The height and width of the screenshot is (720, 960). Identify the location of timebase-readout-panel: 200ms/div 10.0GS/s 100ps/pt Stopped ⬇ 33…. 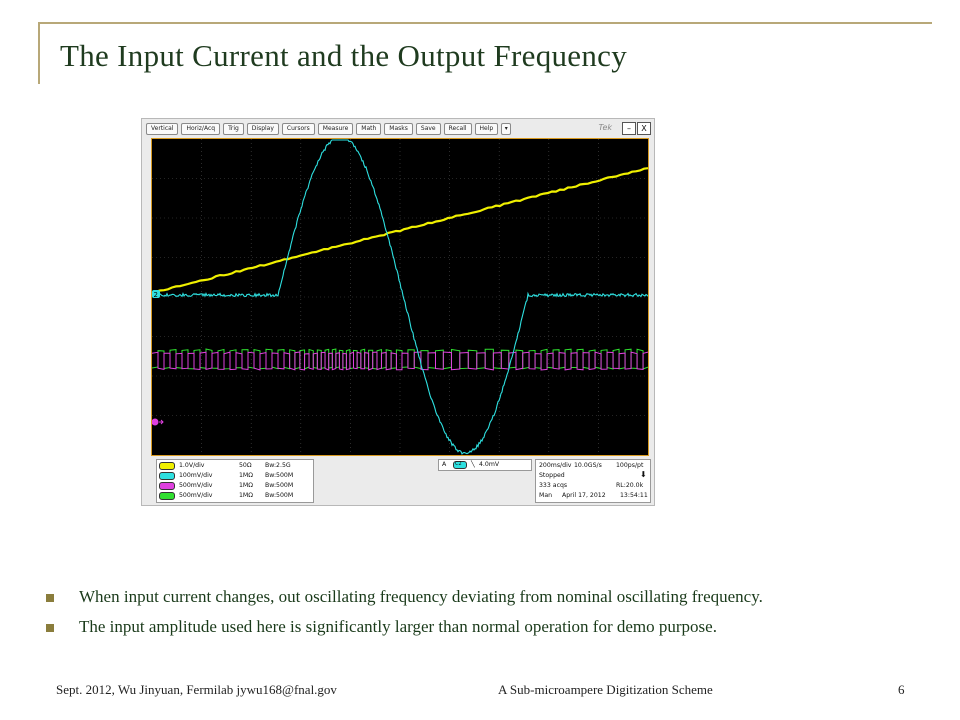
(593, 481).